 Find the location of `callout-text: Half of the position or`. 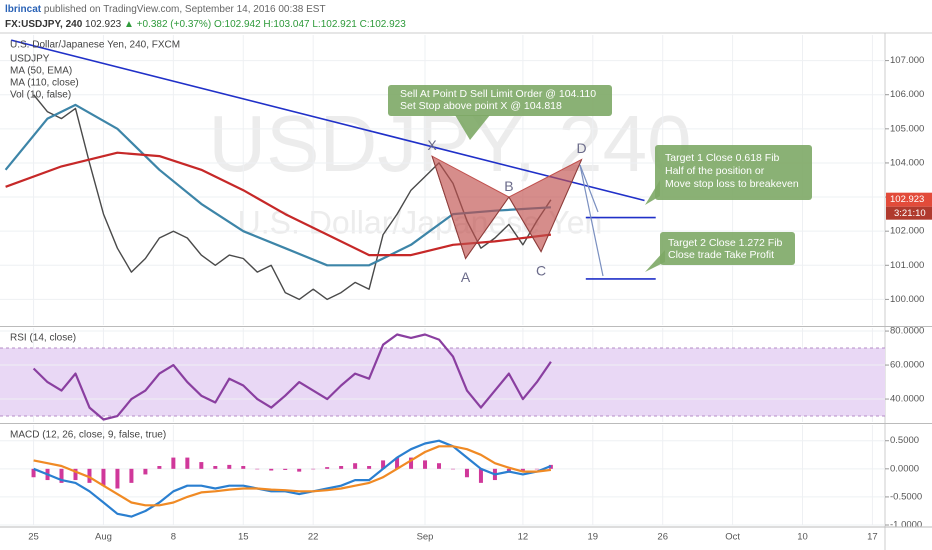

callout-text: Half of the position or is located at coordinates (715, 171).